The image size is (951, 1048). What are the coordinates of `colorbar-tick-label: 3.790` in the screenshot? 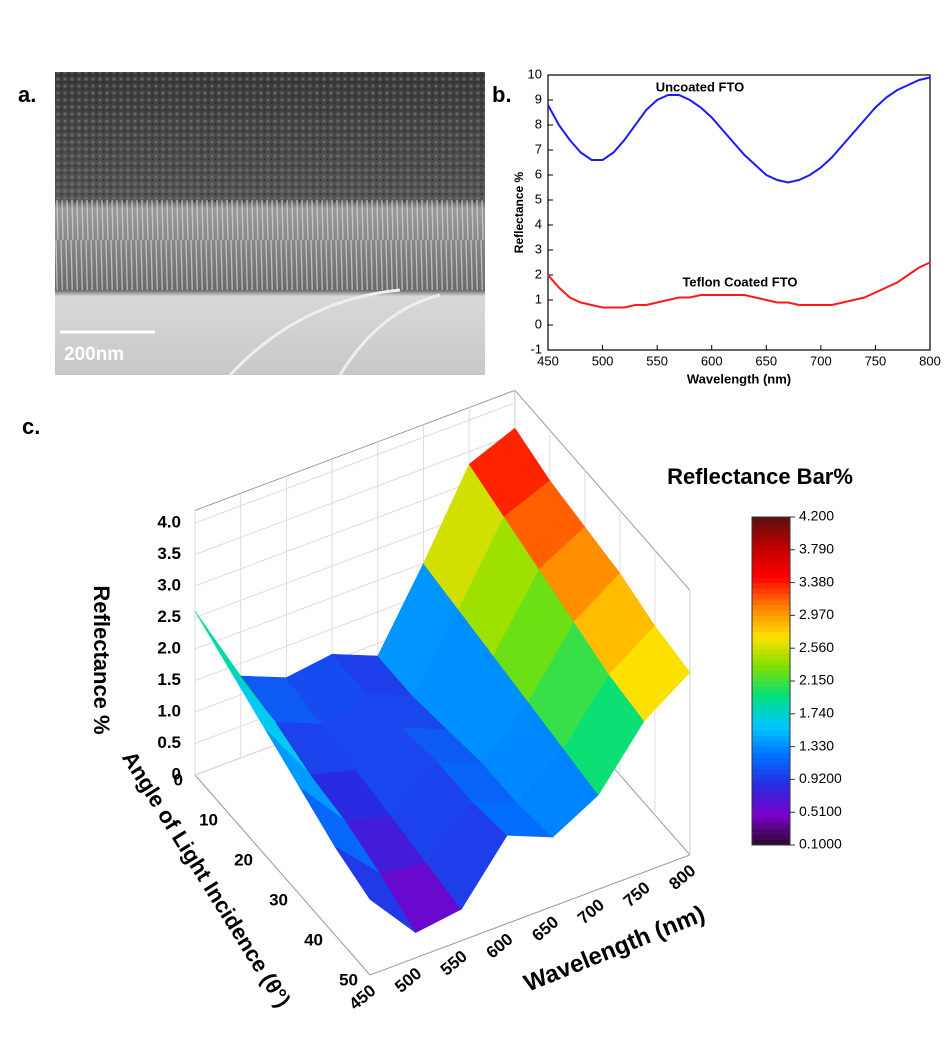 It's located at (816, 549).